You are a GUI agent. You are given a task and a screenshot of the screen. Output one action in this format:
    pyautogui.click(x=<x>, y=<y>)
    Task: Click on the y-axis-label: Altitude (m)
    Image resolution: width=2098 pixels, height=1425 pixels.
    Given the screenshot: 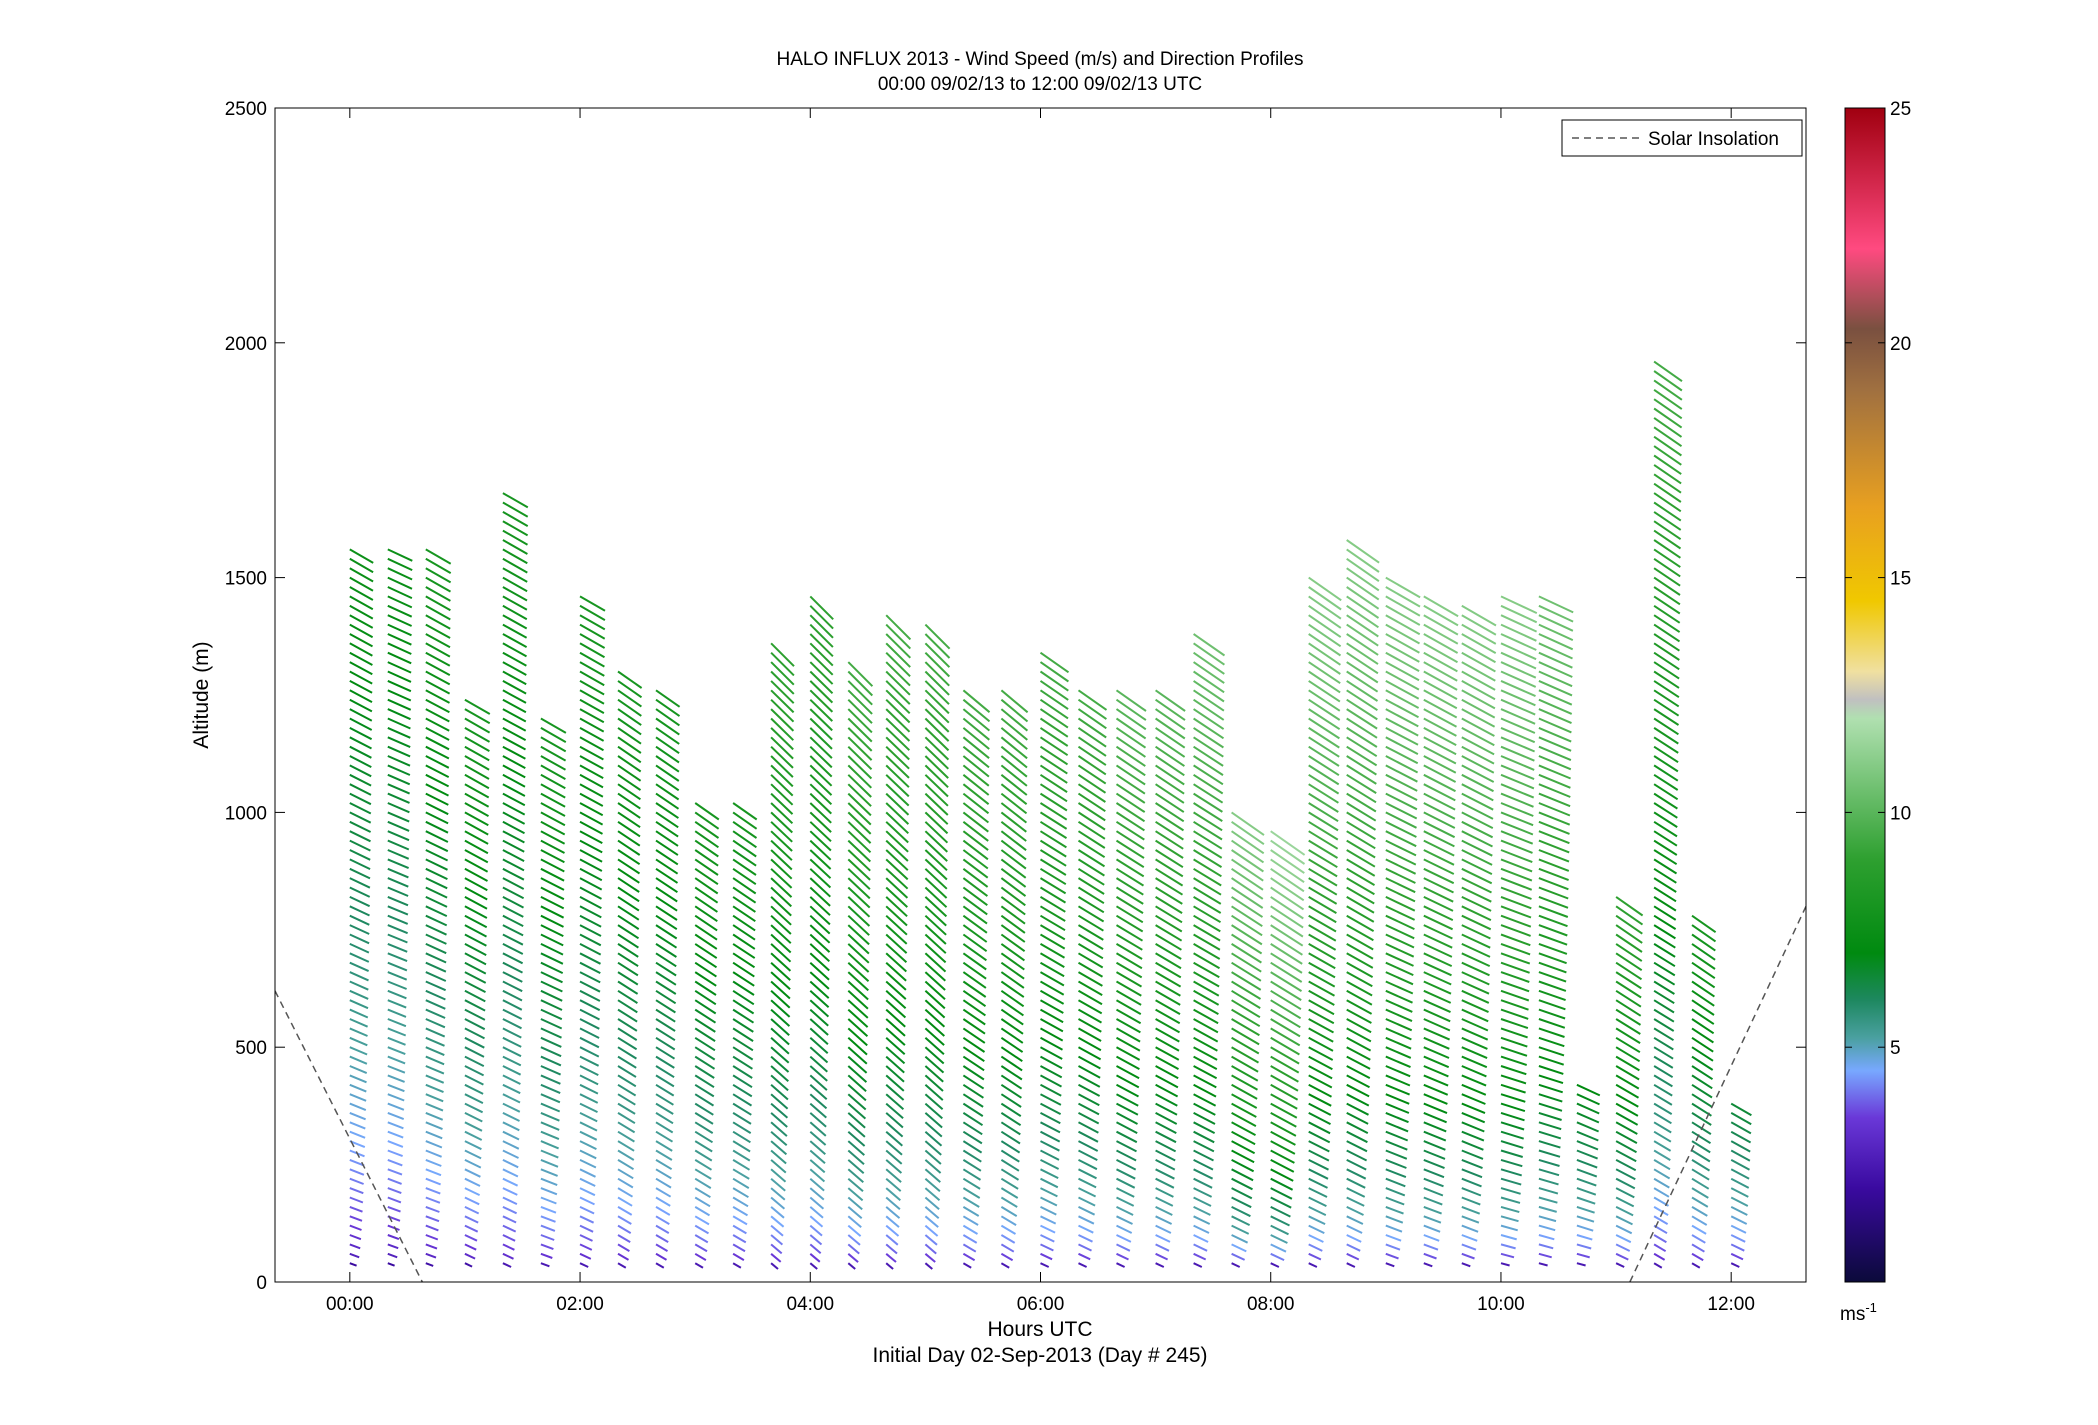 What is the action you would take?
    pyautogui.click(x=201, y=694)
    